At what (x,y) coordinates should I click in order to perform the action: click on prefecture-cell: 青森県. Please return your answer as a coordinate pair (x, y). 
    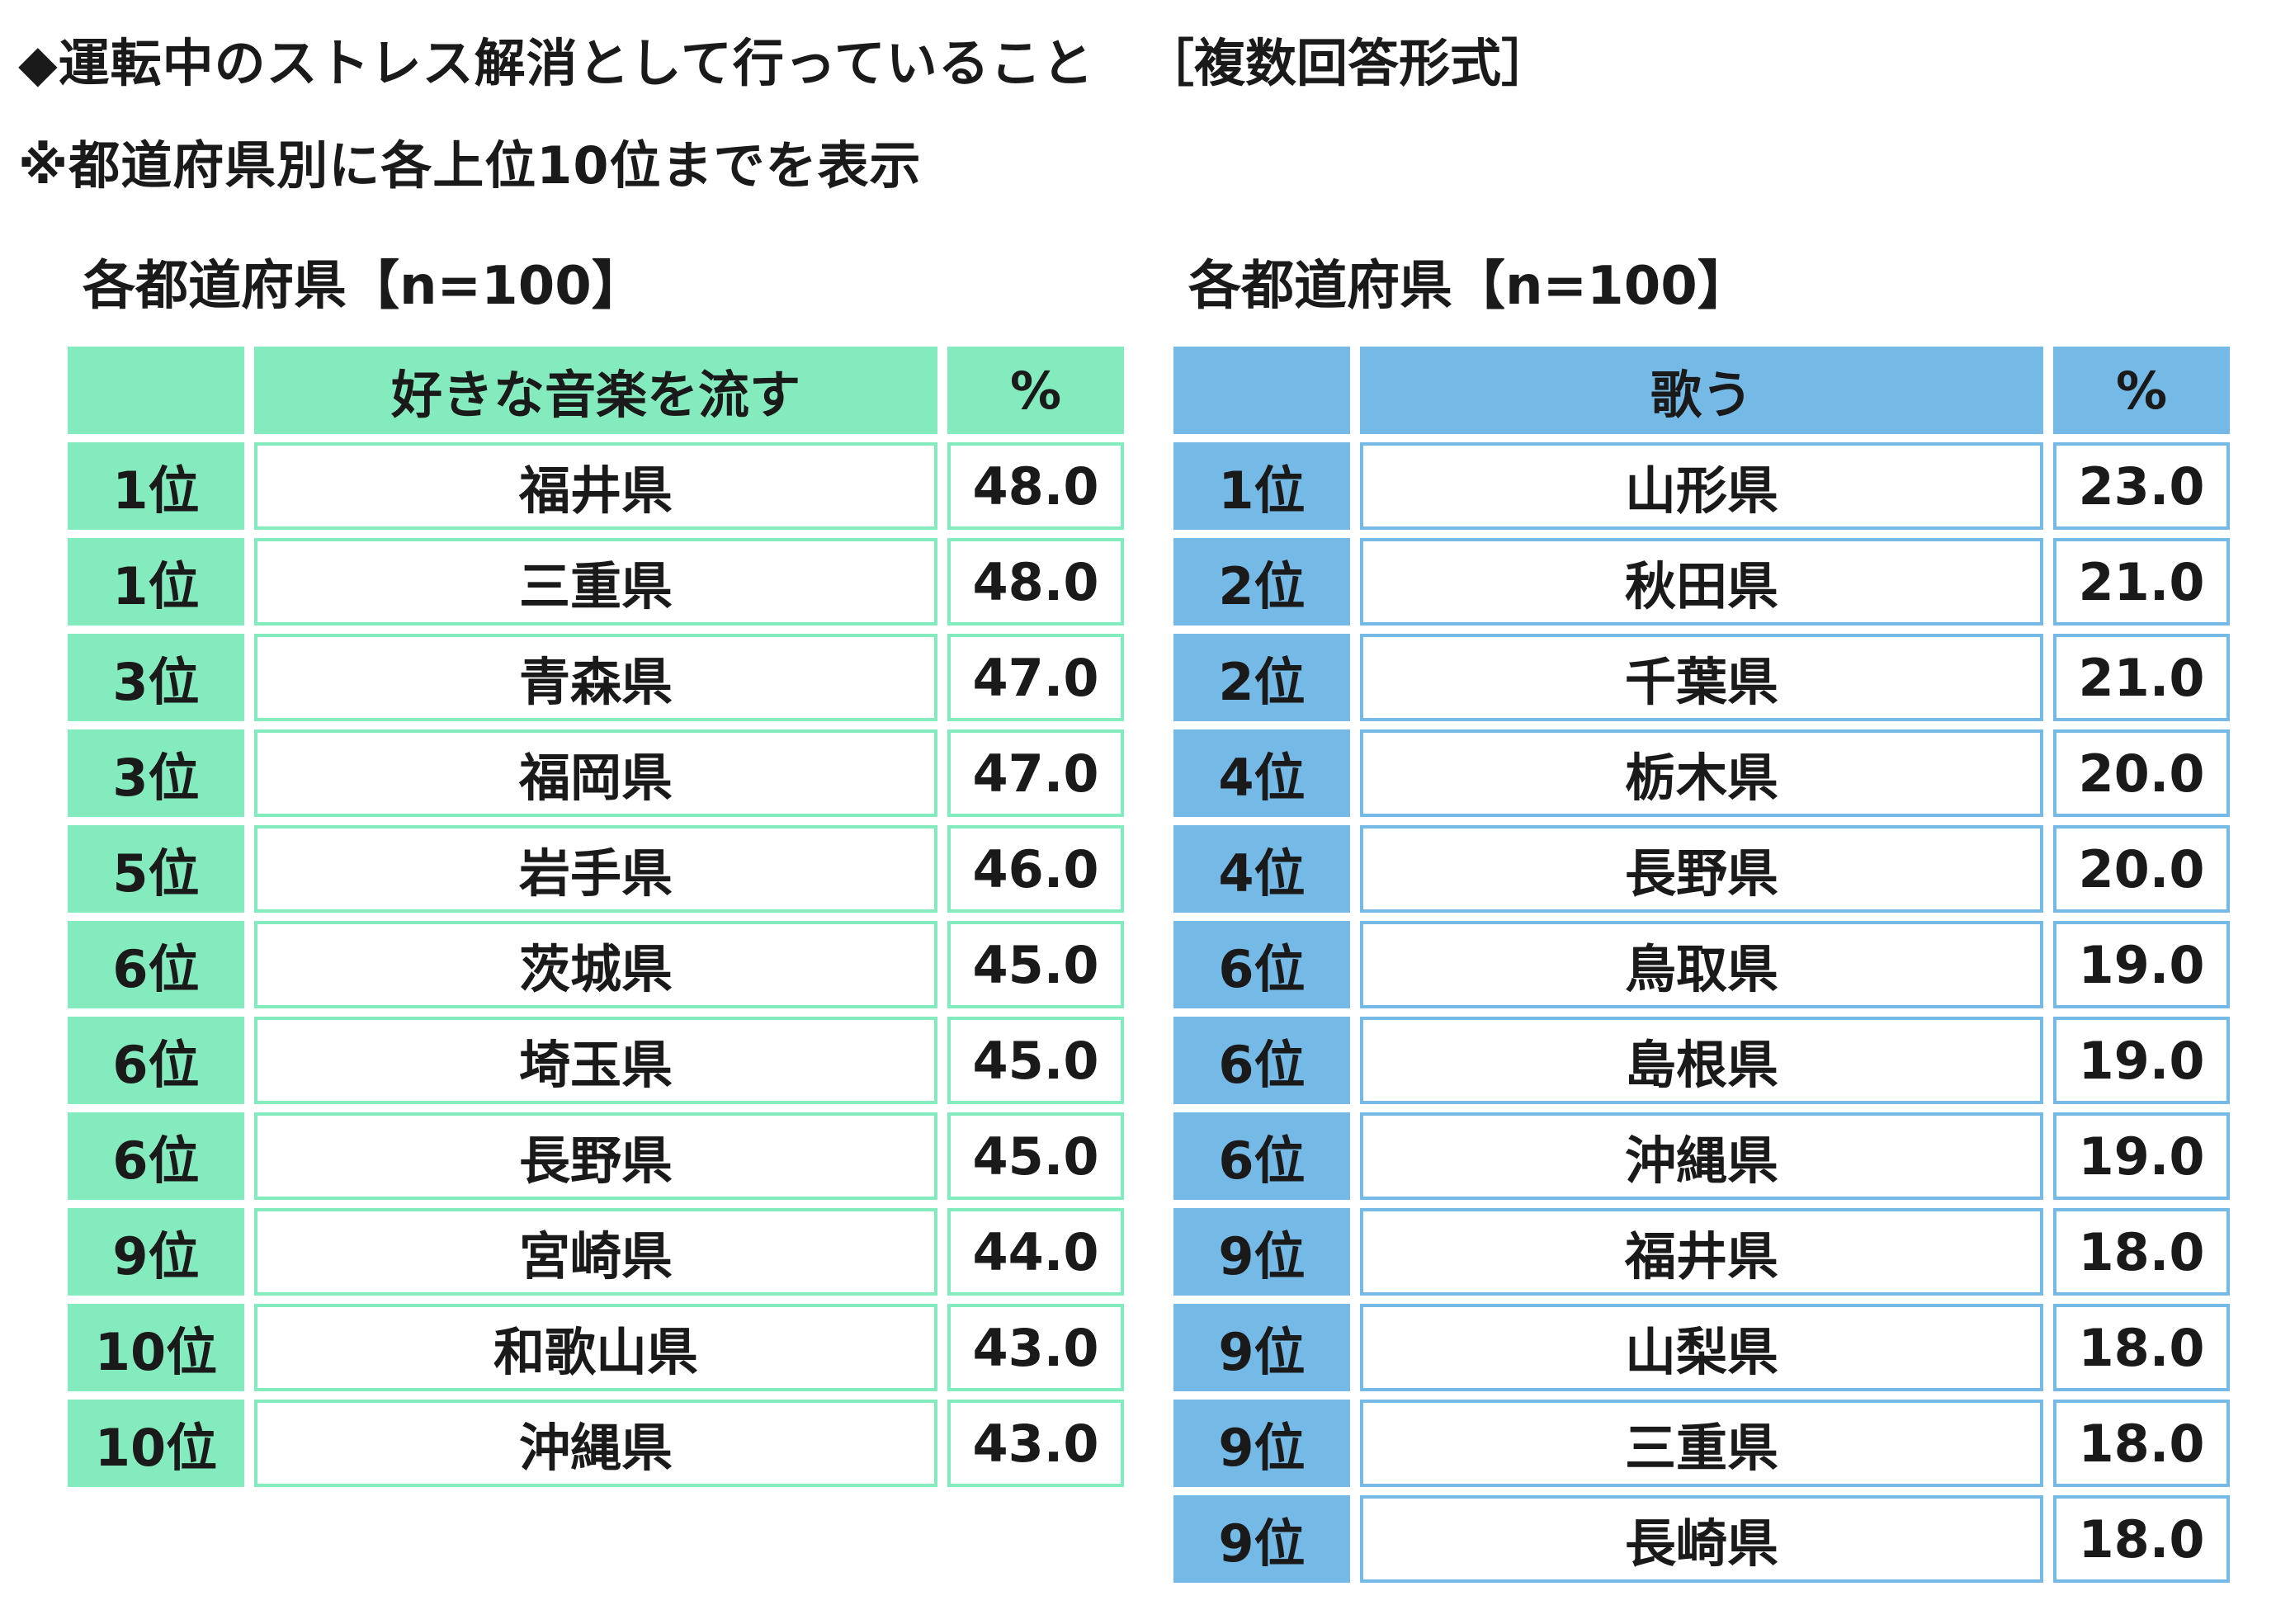
    Looking at the image, I should click on (595, 678).